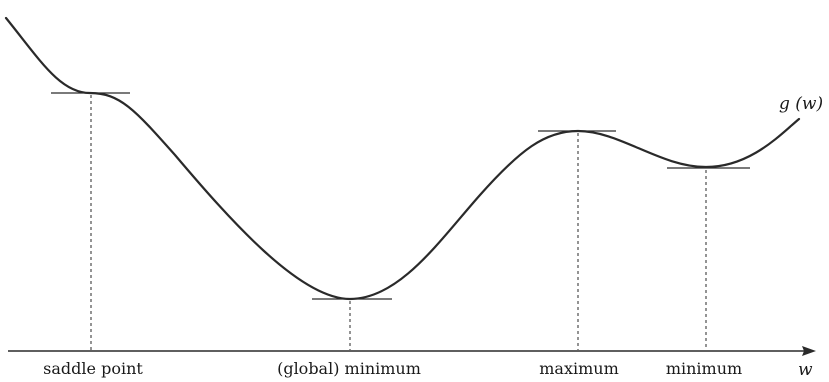  What do you see at coordinates (809, 351) in the screenshot?
I see `w-axis-arrowhead` at bounding box center [809, 351].